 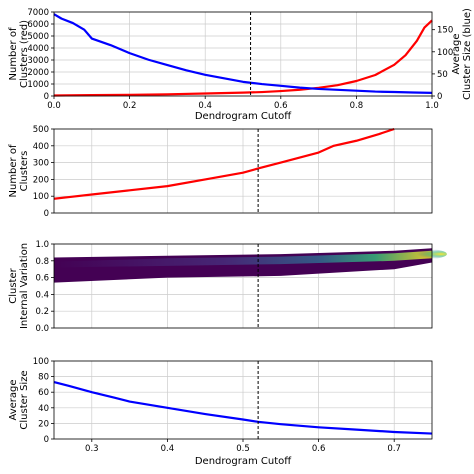 I want to click on y-tick-label: 1.0, so click(x=42, y=245).